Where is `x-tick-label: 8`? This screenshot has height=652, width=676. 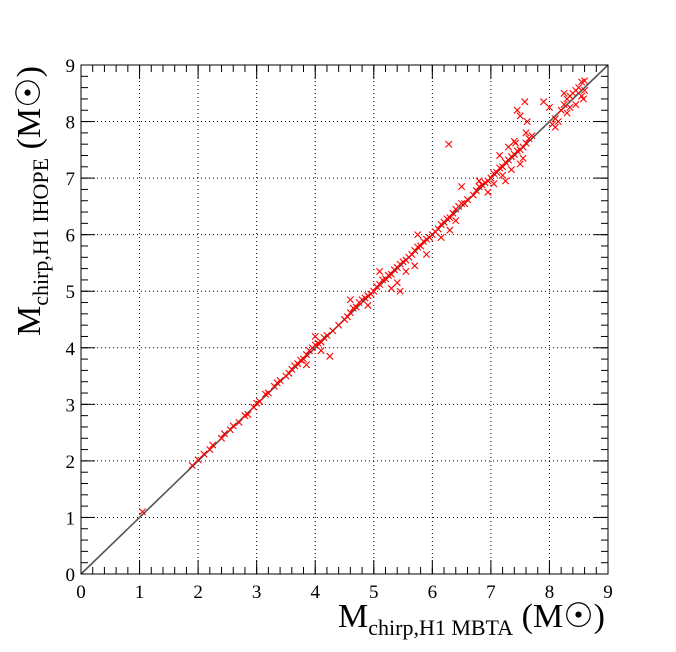
x-tick-label: 8 is located at coordinates (550, 592).